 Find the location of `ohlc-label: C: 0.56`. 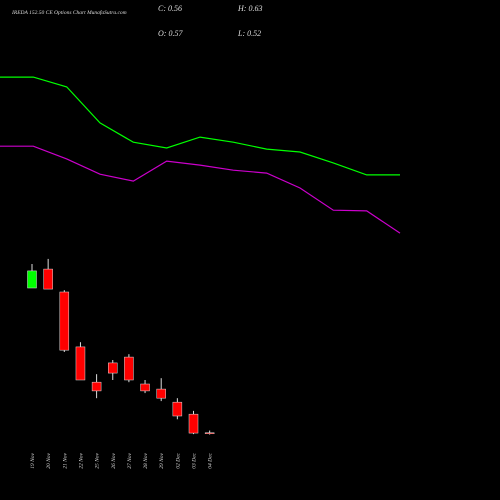

ohlc-label: C: 0.56 is located at coordinates (170, 8).